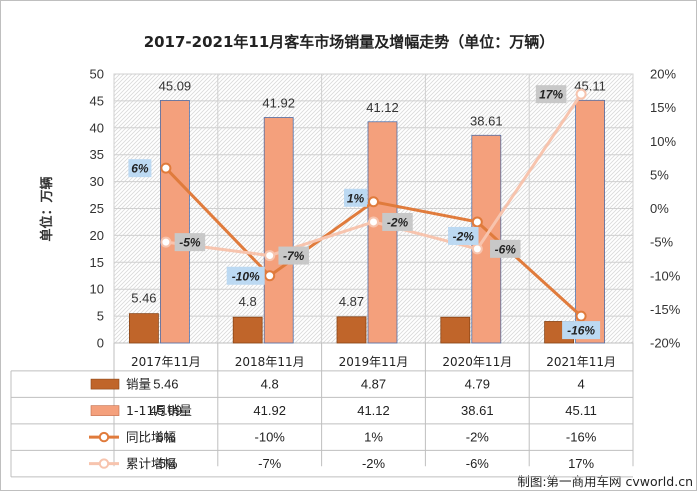 This screenshot has height=492, width=697. I want to click on y-tick-label: 35, so click(97, 154).